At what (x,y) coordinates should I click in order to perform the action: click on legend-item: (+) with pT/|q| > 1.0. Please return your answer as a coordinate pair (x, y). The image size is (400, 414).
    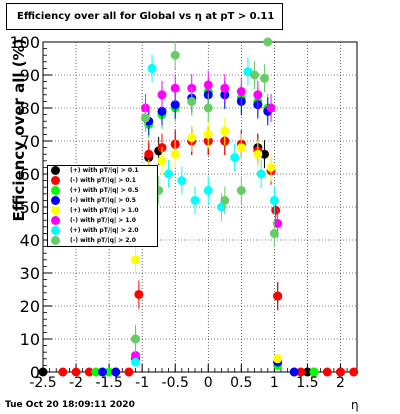
    Looking at the image, I should click on (103, 211).